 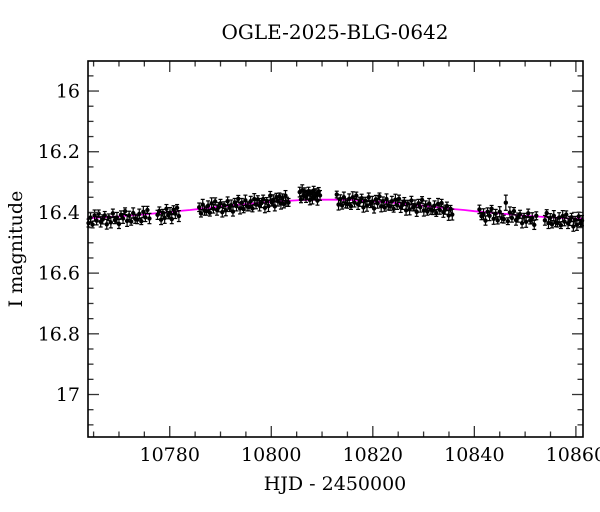 What do you see at coordinates (373, 455) in the screenshot?
I see `x-tick-label: 10820` at bounding box center [373, 455].